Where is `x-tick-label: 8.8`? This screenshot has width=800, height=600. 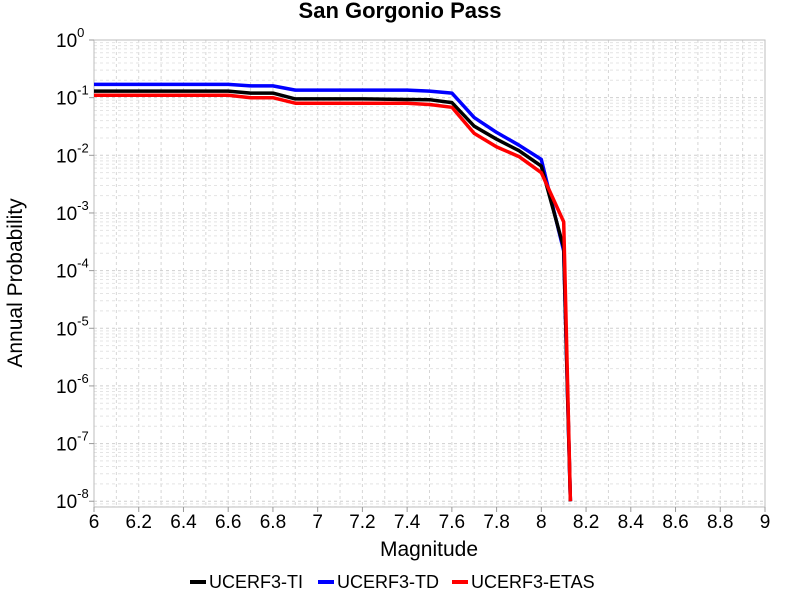 x-tick-label: 8.8 is located at coordinates (720, 522).